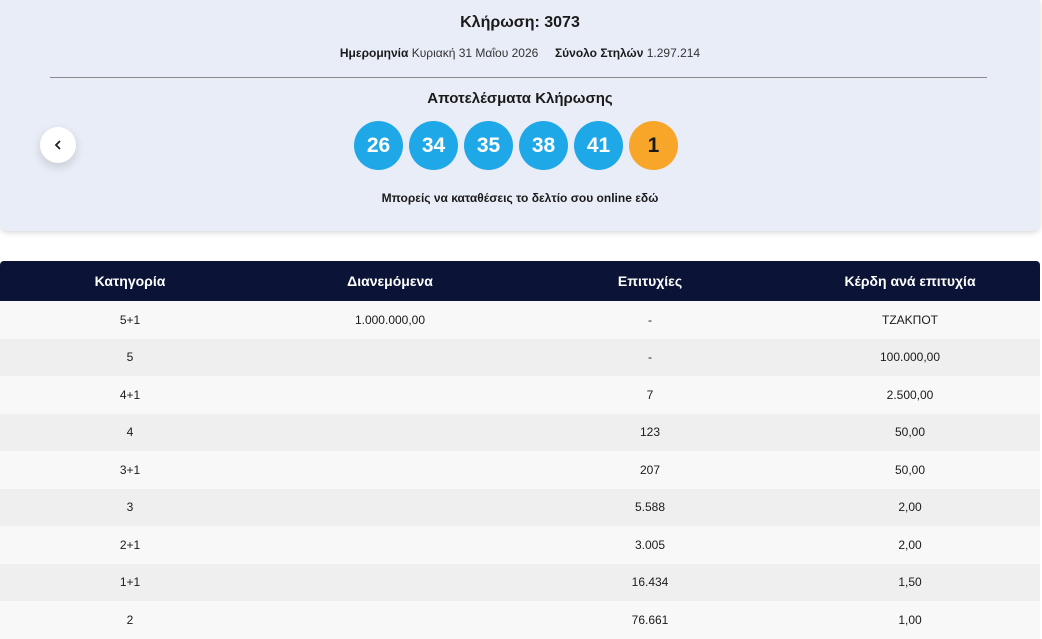 This screenshot has width=1042, height=639. What do you see at coordinates (910, 357) in the screenshot?
I see `table-cell: 100.000,00` at bounding box center [910, 357].